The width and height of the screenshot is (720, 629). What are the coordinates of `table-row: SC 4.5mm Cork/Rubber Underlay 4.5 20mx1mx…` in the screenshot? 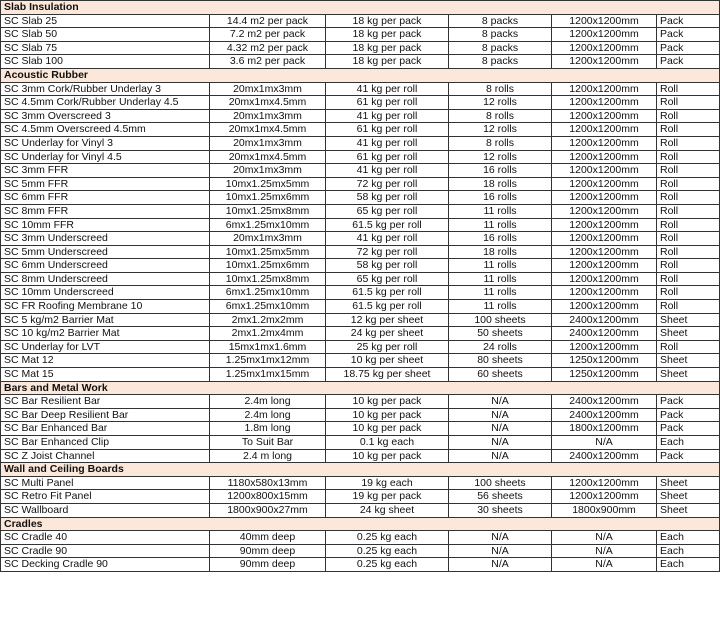 It's located at (360, 102).